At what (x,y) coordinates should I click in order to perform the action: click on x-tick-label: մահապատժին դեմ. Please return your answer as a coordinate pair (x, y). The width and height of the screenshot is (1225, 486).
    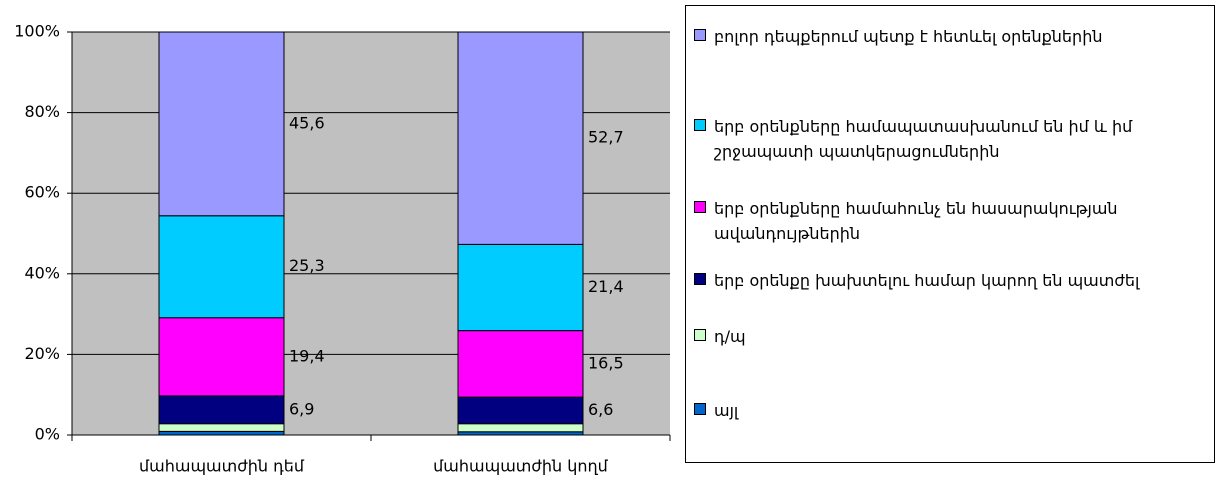
    Looking at the image, I should click on (222, 466).